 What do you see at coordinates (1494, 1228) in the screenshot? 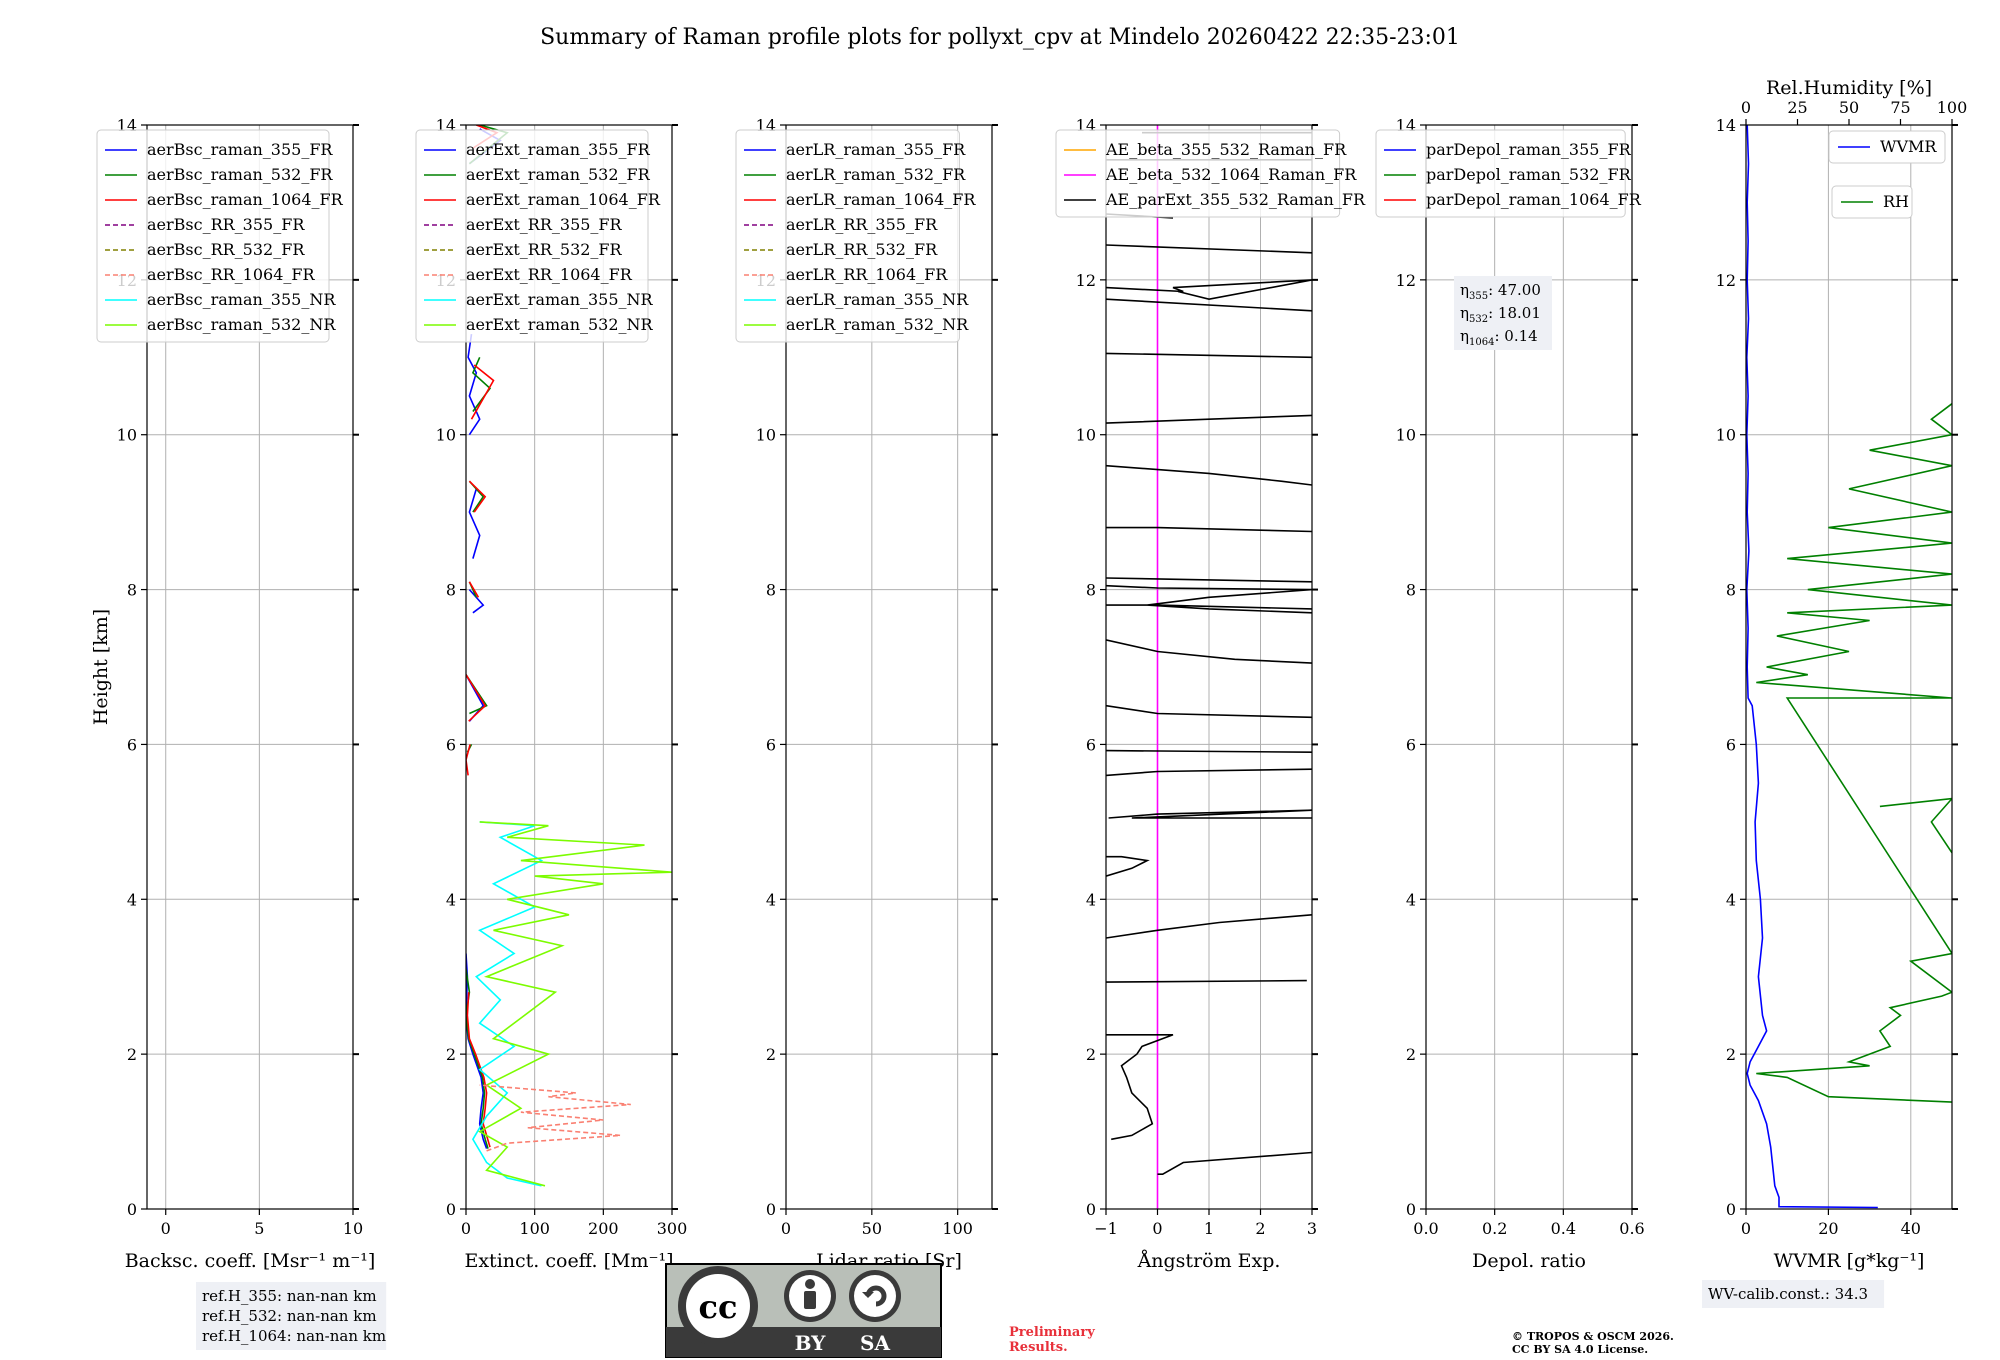
I see `x-tick-label: 0.2` at bounding box center [1494, 1228].